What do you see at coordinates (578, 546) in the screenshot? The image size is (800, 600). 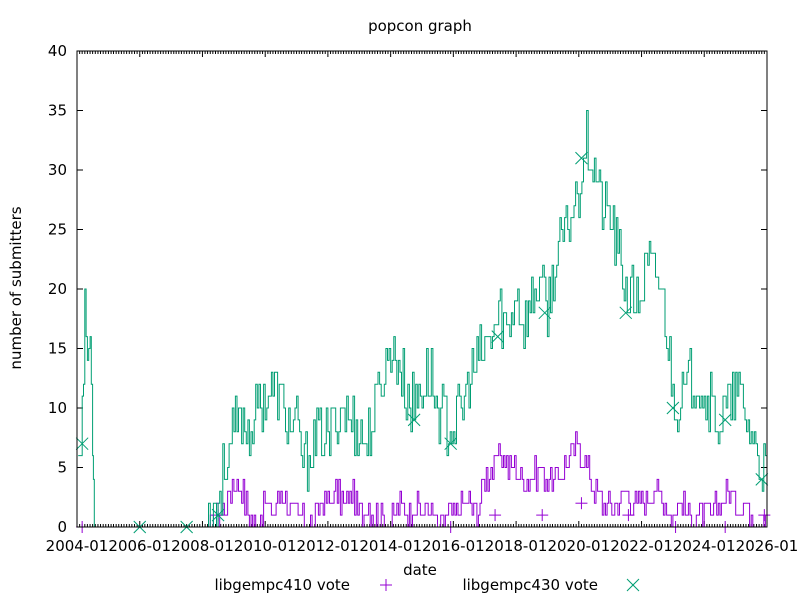 I see `x-tick-label: 2020-01` at bounding box center [578, 546].